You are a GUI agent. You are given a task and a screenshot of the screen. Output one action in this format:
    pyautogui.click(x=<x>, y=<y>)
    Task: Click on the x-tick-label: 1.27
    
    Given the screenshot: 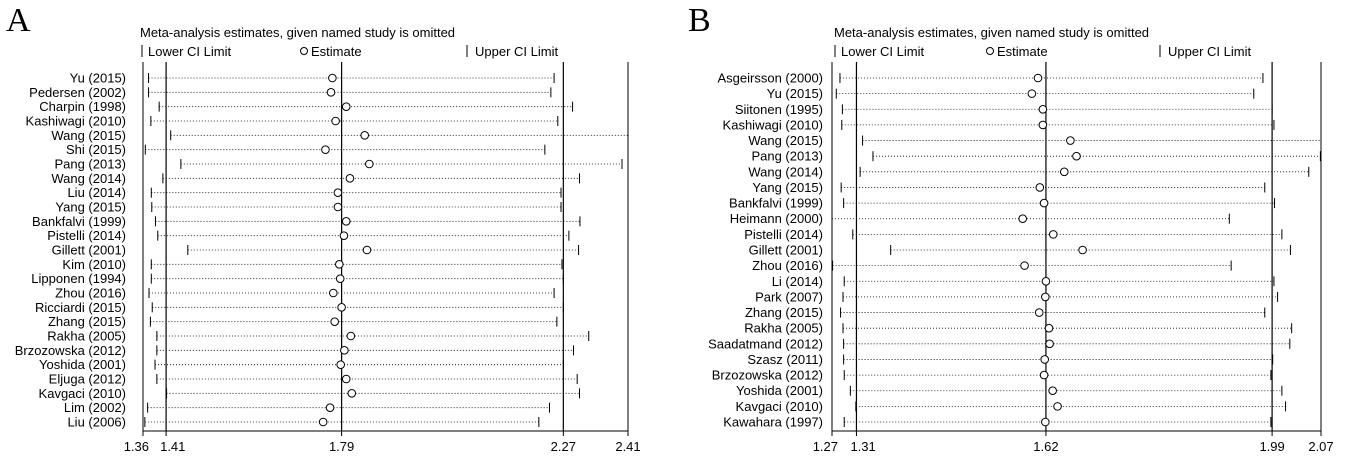 What is the action you would take?
    pyautogui.click(x=825, y=446)
    